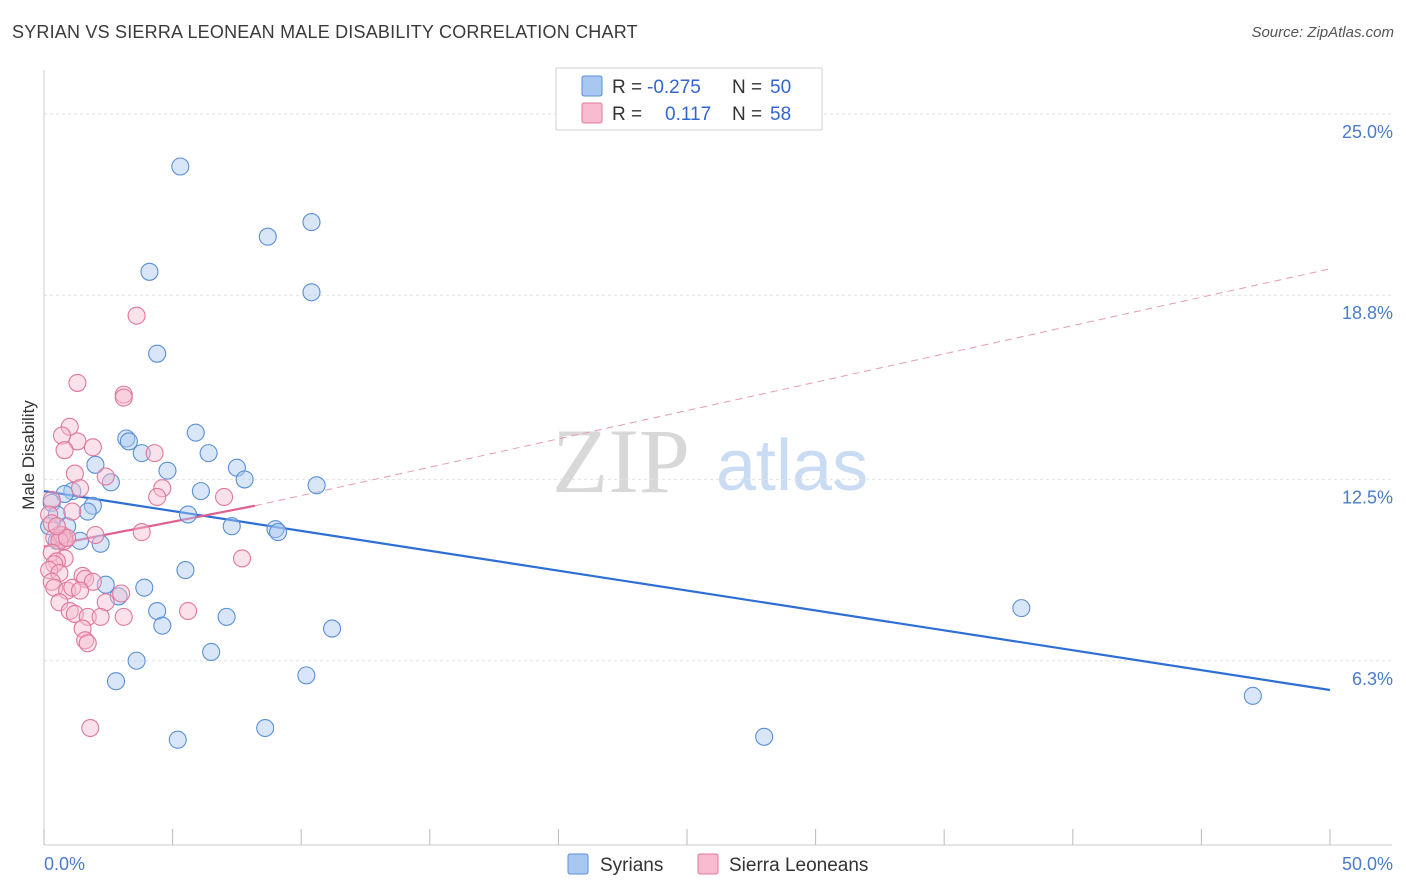  What do you see at coordinates (1367, 313) in the screenshot?
I see `y-tick-label: 18.8%` at bounding box center [1367, 313].